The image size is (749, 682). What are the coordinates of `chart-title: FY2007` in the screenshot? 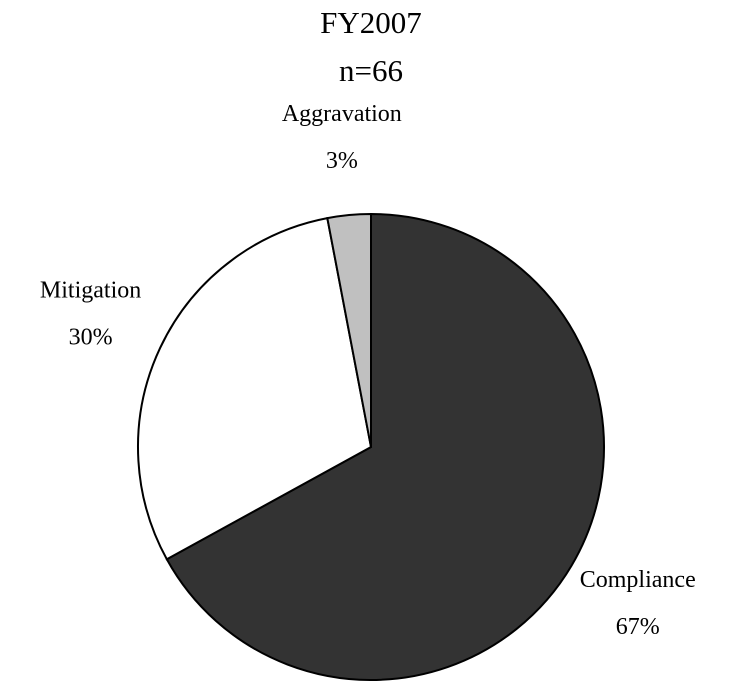 It's located at (371, 22).